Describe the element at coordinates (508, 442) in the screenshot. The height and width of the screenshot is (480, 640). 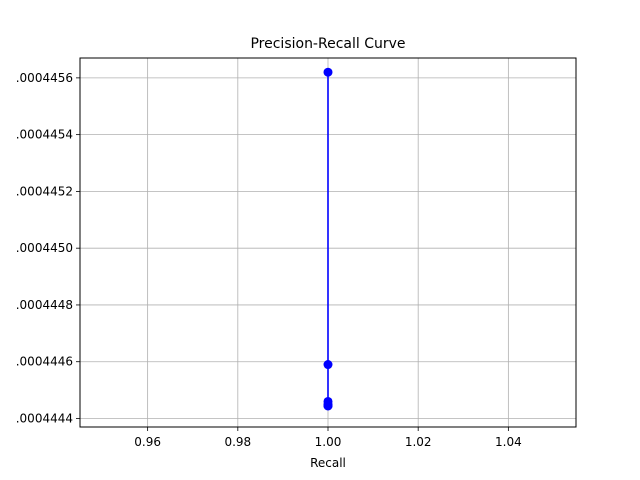
I see `x-tick-label: 1.04` at that location.